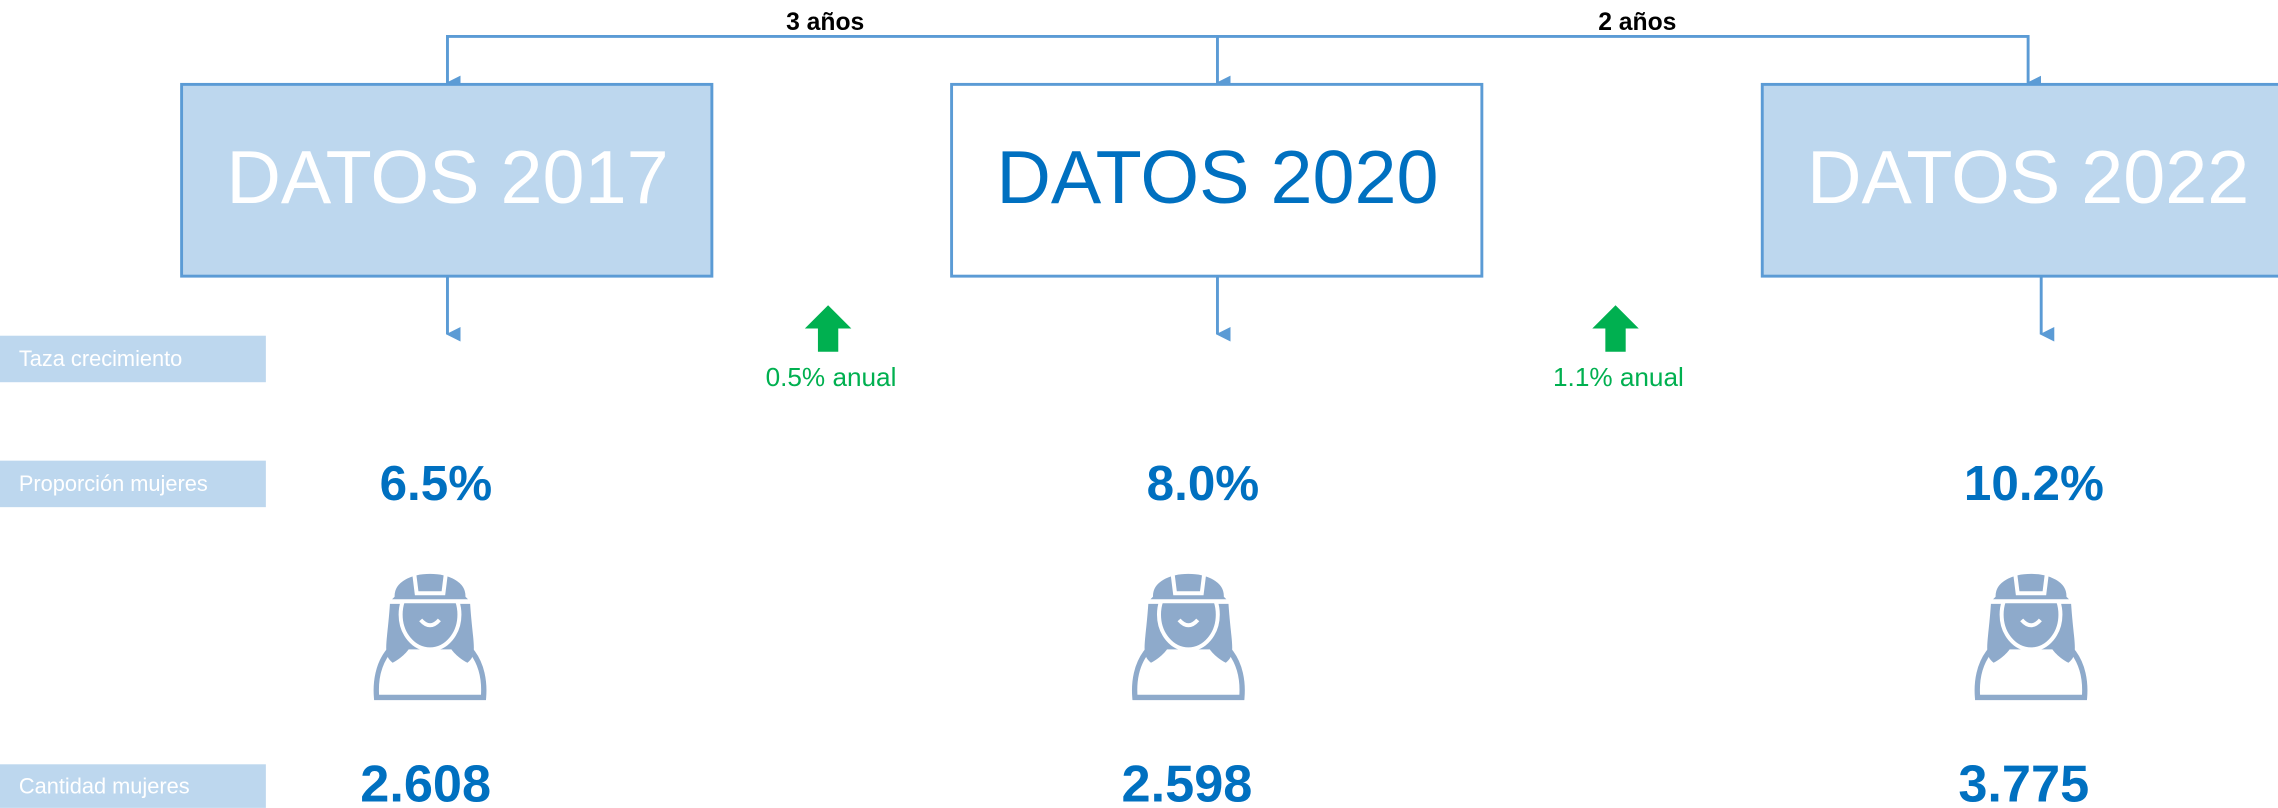 This screenshot has height=808, width=2278. I want to click on row-label: Taza crecimiento, so click(100, 358).